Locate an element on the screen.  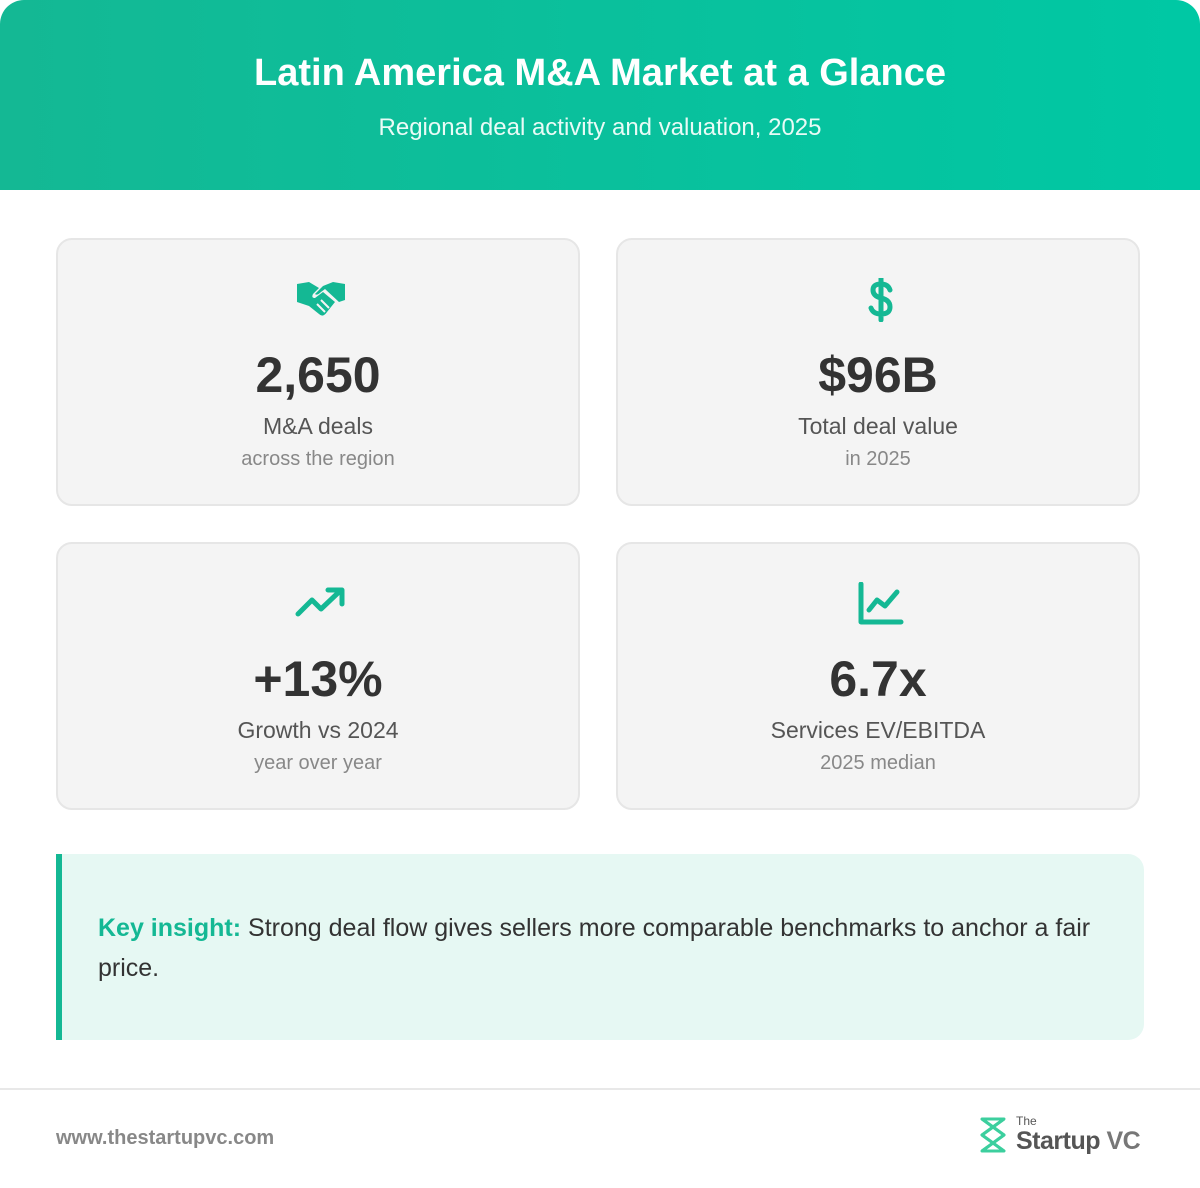
stat-sublabel: 2025 median is located at coordinates (878, 763).